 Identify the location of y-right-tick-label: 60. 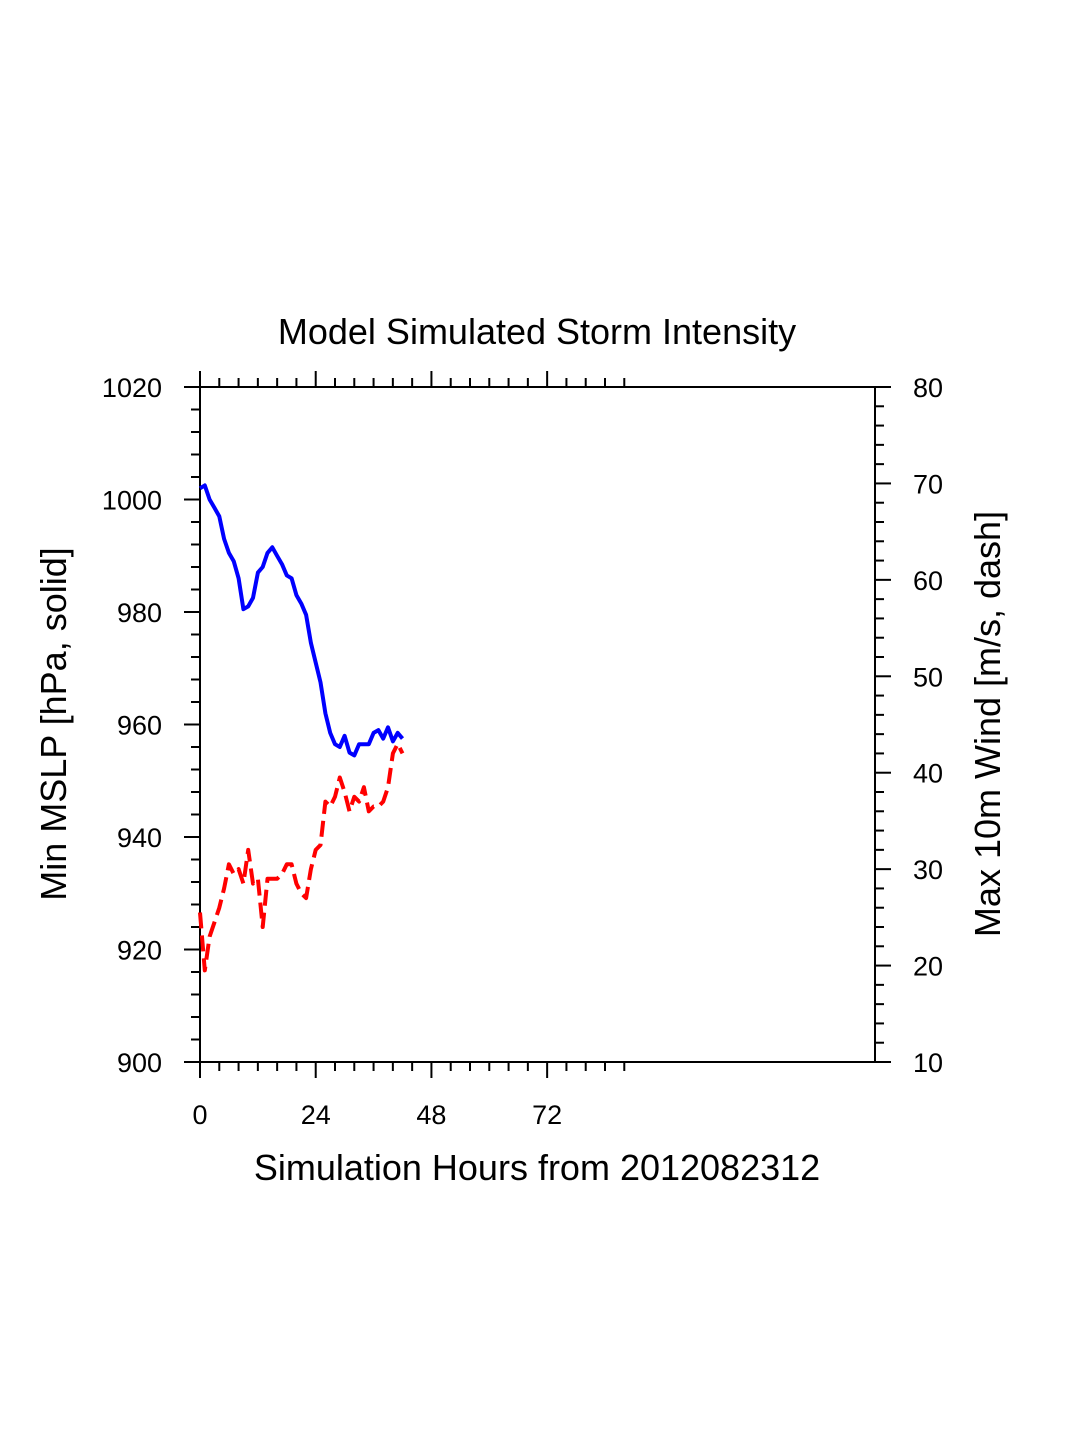
(928, 581).